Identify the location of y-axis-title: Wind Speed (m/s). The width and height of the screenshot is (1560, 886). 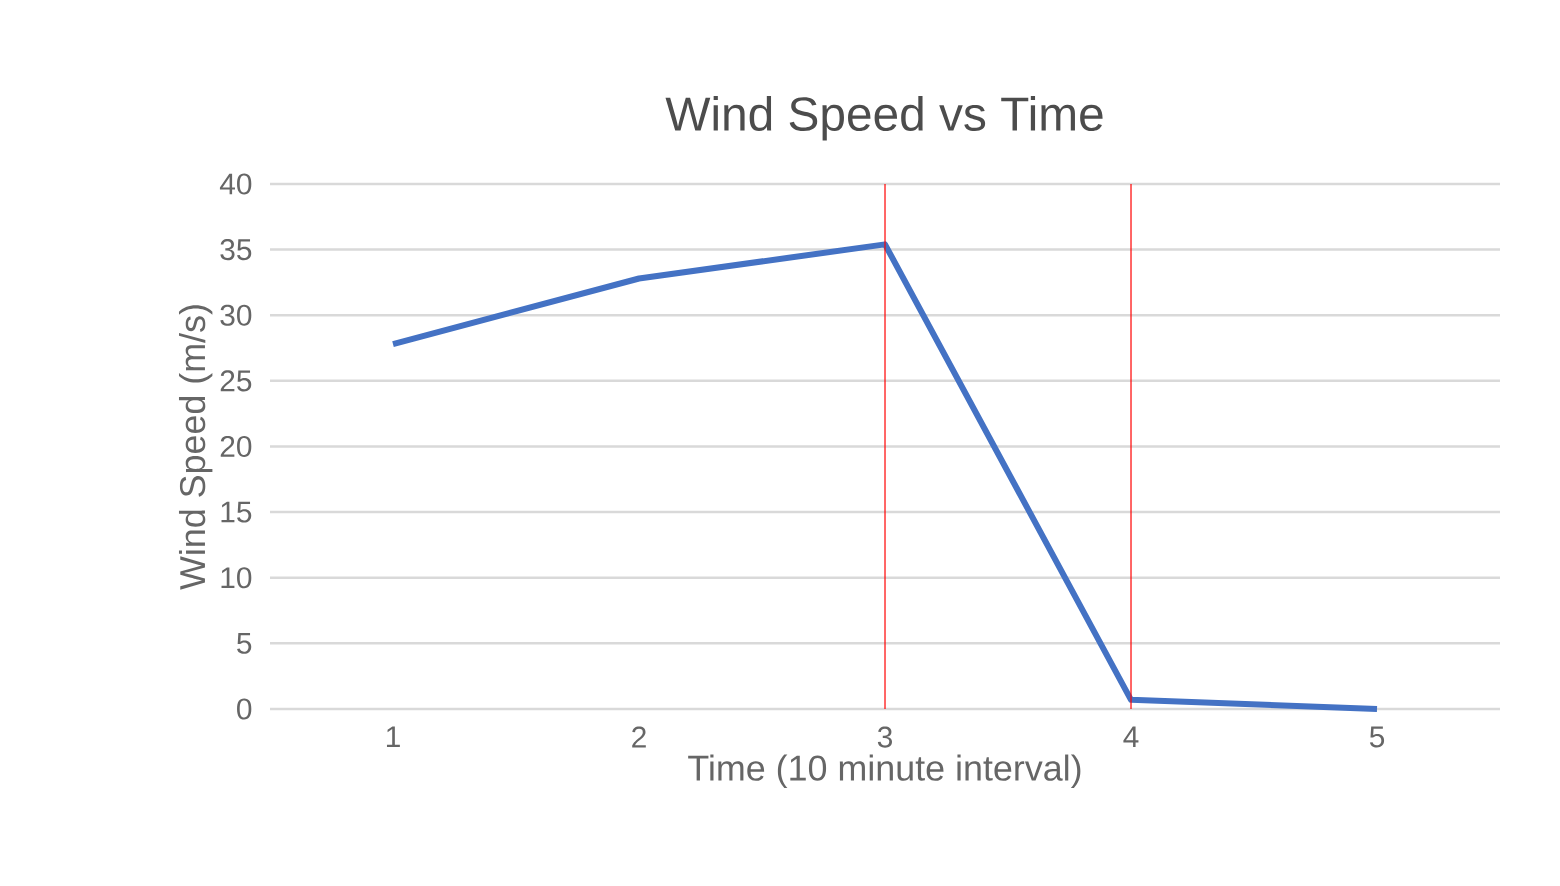
(195, 447).